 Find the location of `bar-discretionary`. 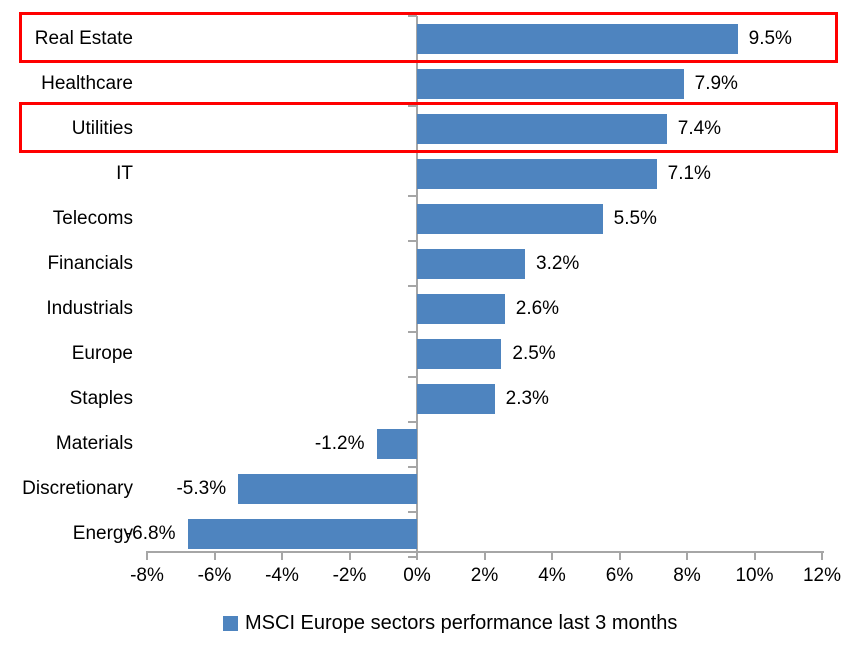

bar-discretionary is located at coordinates (327, 489).